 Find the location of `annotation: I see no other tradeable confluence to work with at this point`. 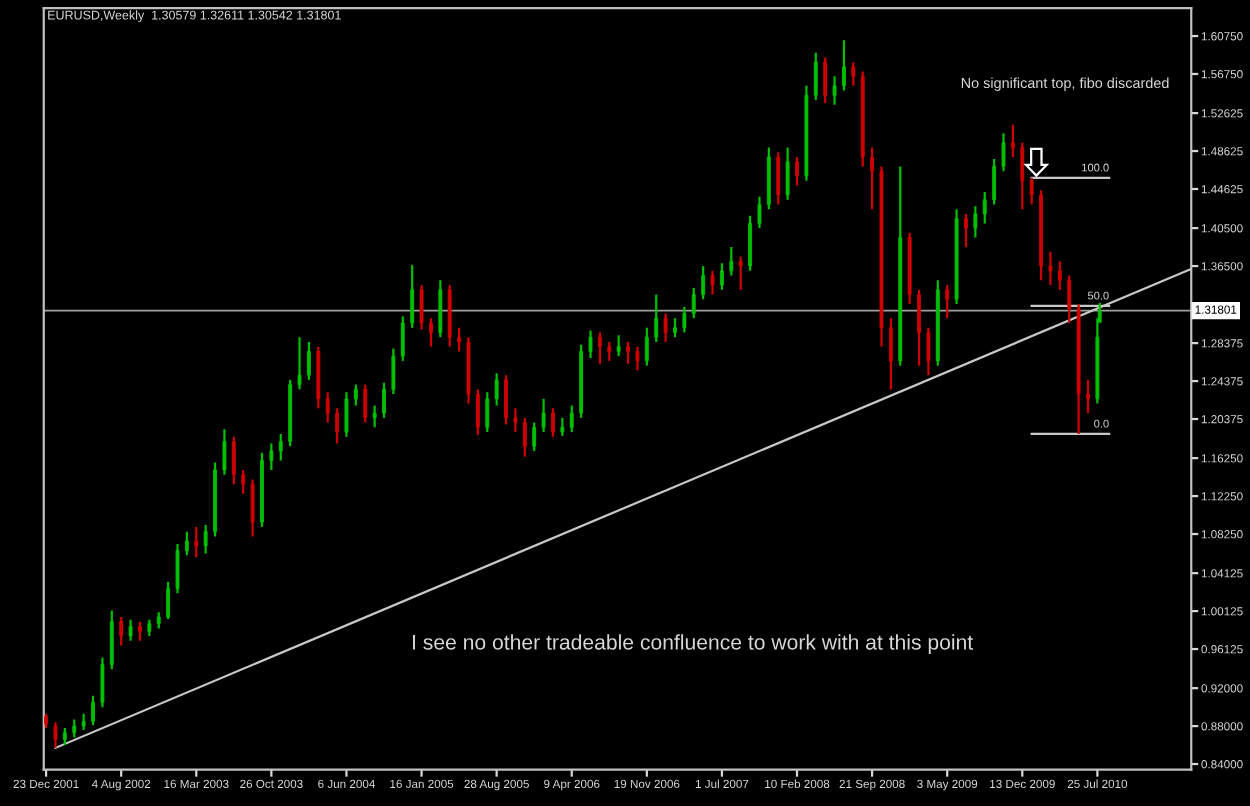

annotation: I see no other tradeable confluence to work with at this point is located at coordinates (693, 644).